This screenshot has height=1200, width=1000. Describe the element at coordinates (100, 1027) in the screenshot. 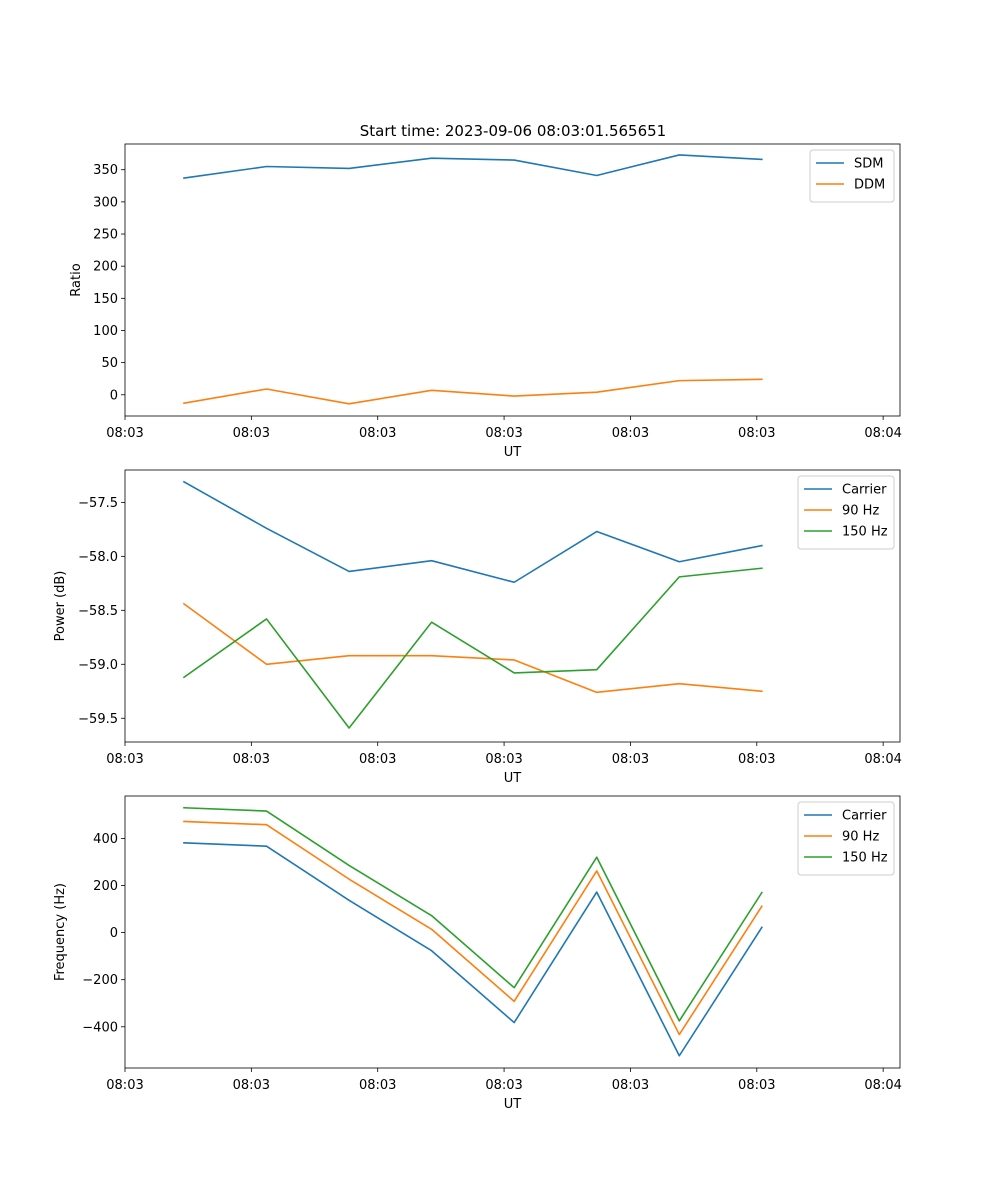

I see `y-tick-label: −400` at that location.